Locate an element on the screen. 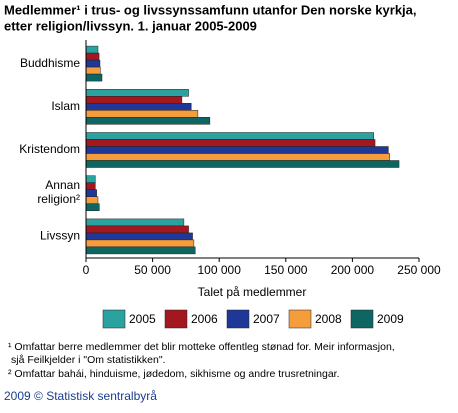 This screenshot has width=458, height=413. y-tick-label: Annan religion² is located at coordinates (58, 192).